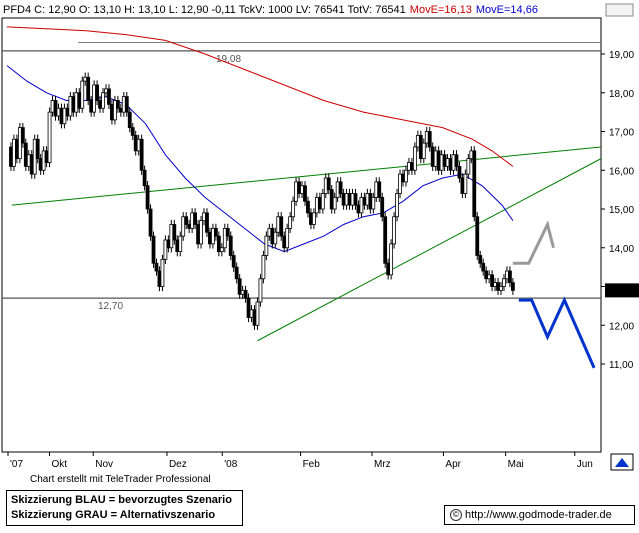  I want to click on copyright-icon: ©, so click(456, 515).